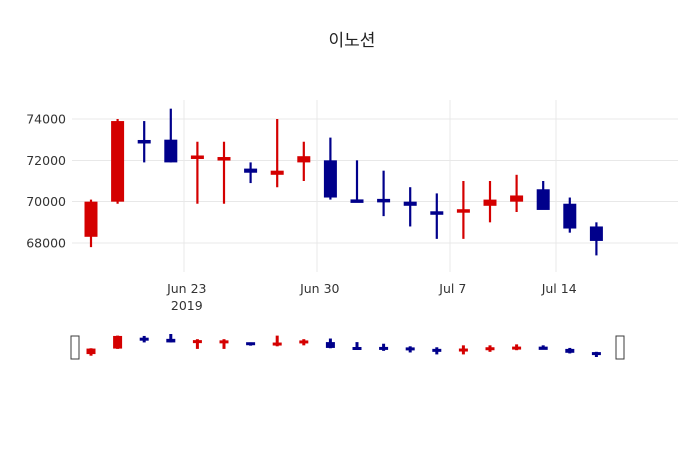 The image size is (700, 450). Describe the element at coordinates (352, 41) in the screenshot. I see `page-title: 이노션` at that location.